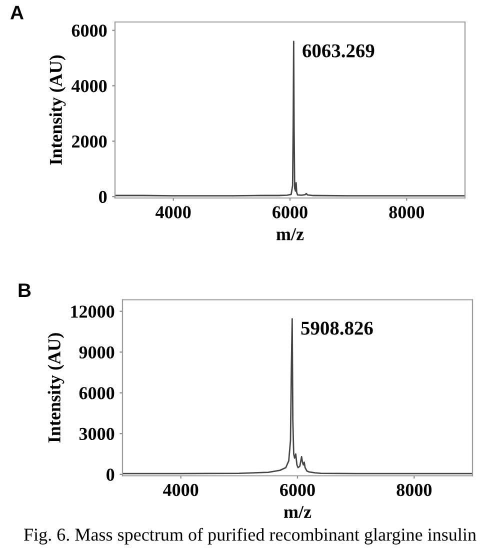  Describe the element at coordinates (92, 312) in the screenshot. I see `y-tick-label: 12000` at that location.